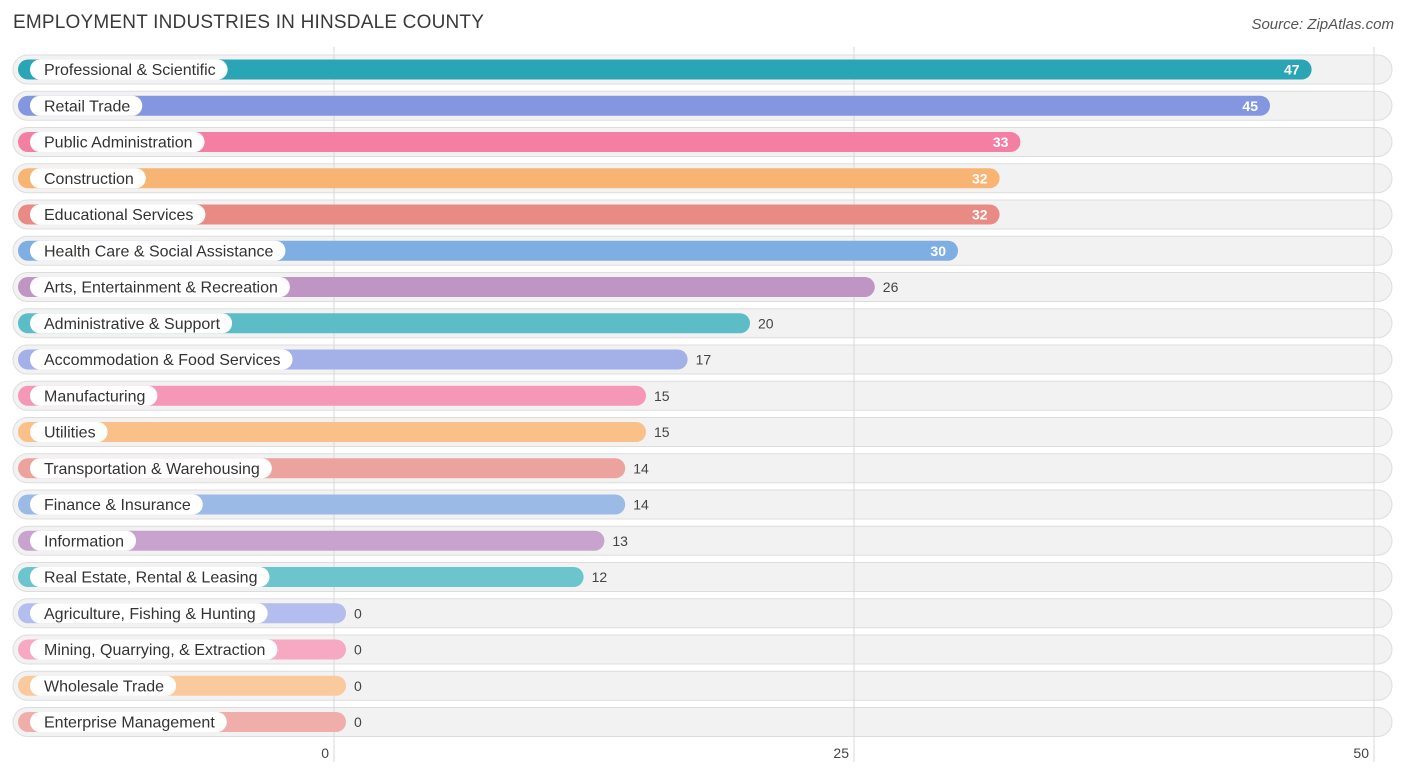 This screenshot has width=1406, height=777. I want to click on chart-source: Source: ZipAtlas.com, so click(1322, 24).